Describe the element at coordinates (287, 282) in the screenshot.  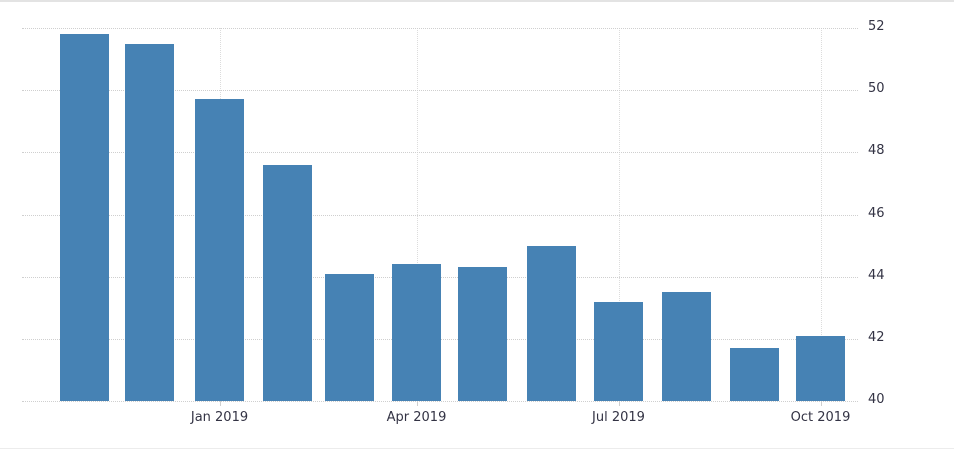
I see `bar-feb-2019` at that location.